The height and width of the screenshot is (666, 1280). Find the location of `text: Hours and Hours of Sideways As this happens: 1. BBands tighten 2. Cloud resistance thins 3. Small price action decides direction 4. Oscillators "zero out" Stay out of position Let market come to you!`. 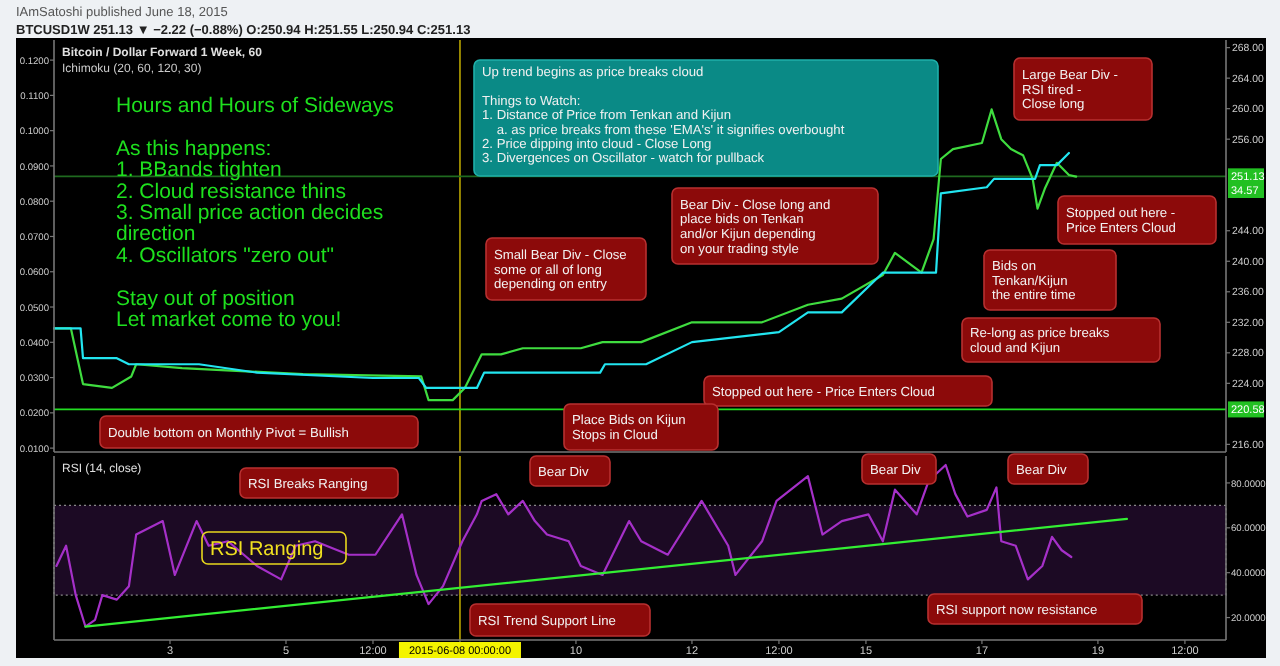

text: Hours and Hours of Sideways As this happens: 1. BBands tighten 2. Cloud resistance thins 3. Small price action decides direction 4. Oscillators "zero out" Stay out of position Let market come to you! is located at coordinates (255, 213).